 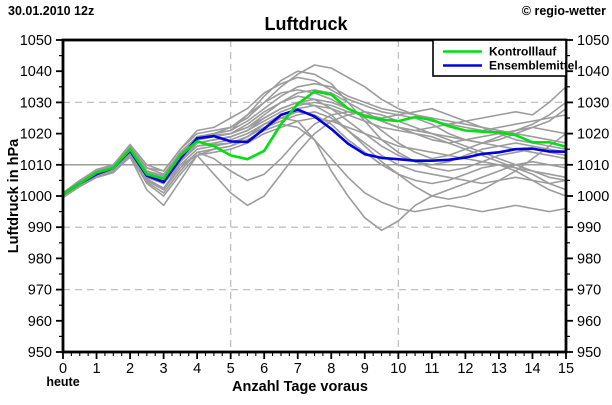 I want to click on copyright-credit: © regio-wetter, so click(x=564, y=11).